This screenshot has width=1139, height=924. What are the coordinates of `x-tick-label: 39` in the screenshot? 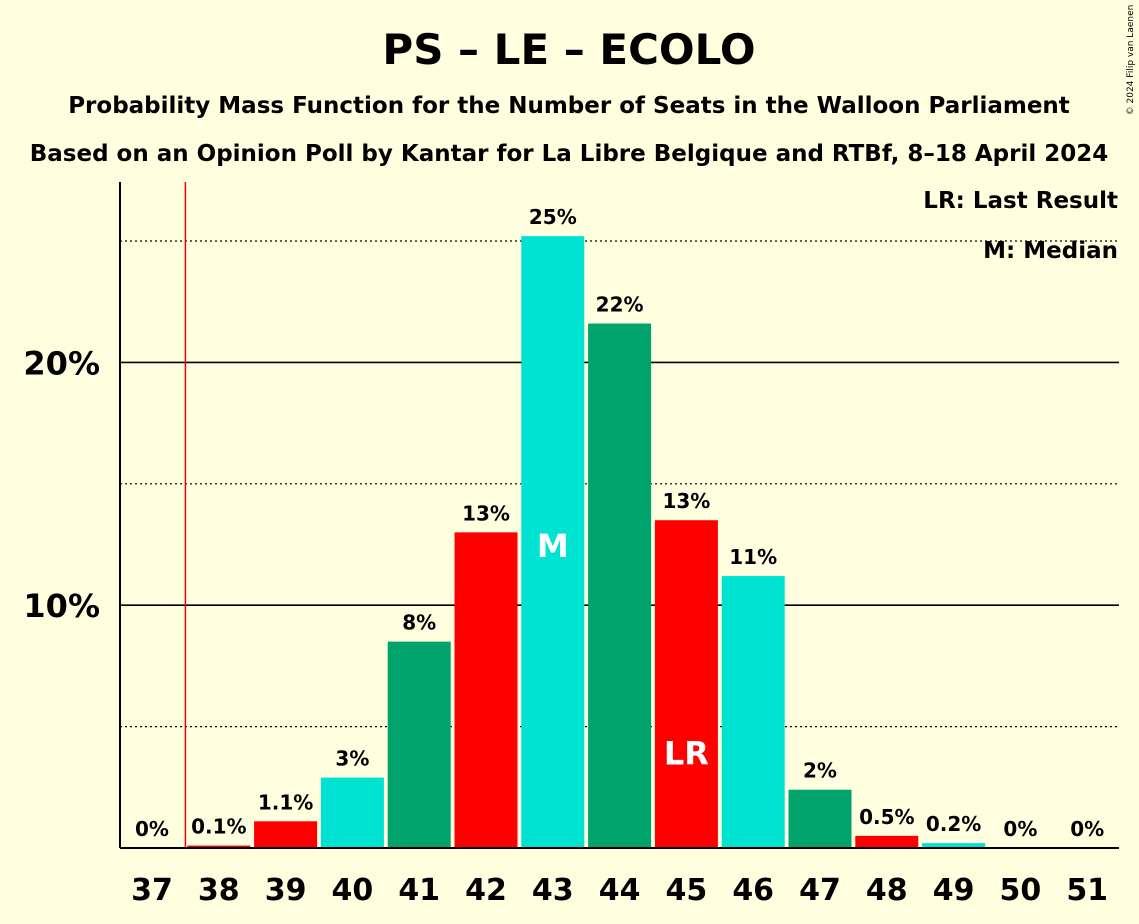 It's located at (286, 890).